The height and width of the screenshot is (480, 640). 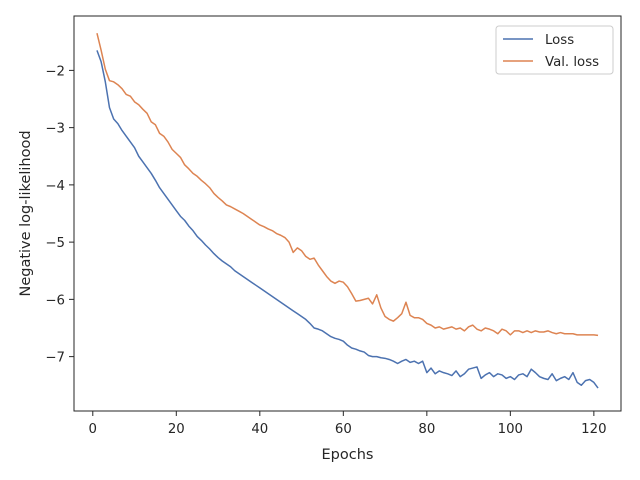 I want to click on legend: Loss Val. loss, so click(x=554, y=50).